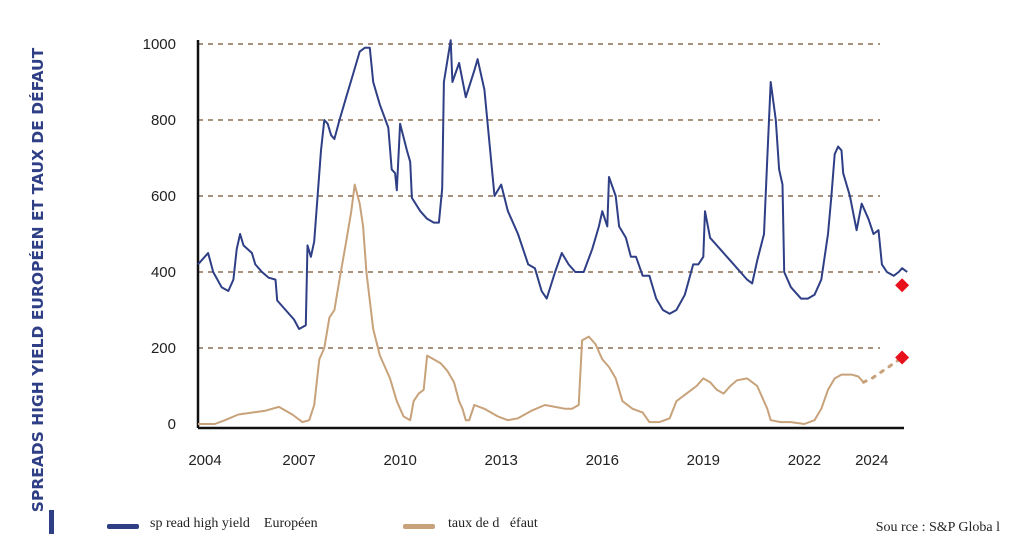 The image size is (1024, 551). Describe the element at coordinates (159, 234) in the screenshot. I see `y-tick-labels: 0 200 400 600 800 1000` at that location.